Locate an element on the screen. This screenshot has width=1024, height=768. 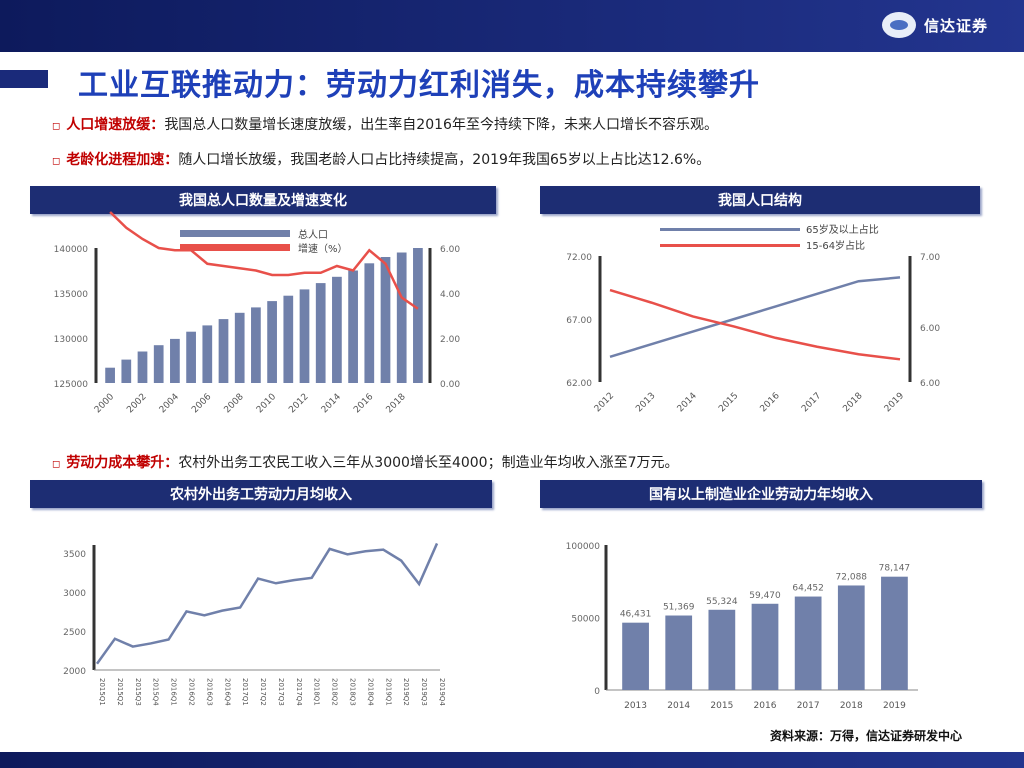
chart1-xtick: 2012 is located at coordinates (298, 403).